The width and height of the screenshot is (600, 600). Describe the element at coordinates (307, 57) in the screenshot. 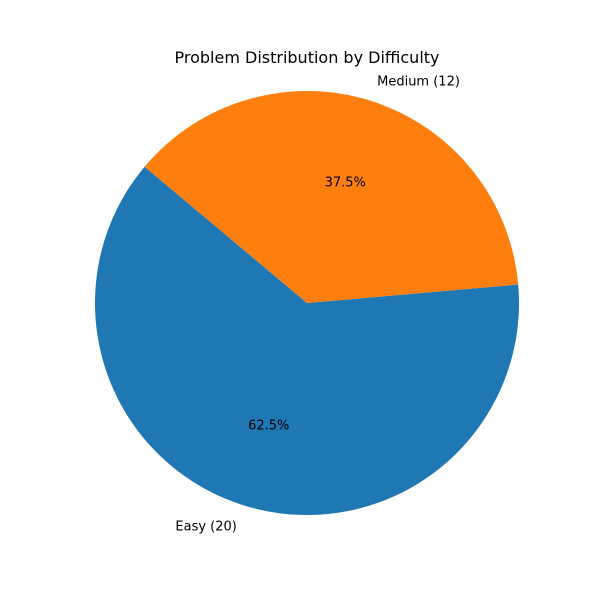

I see `chart-title: Problem Distribution by Difficulty` at that location.